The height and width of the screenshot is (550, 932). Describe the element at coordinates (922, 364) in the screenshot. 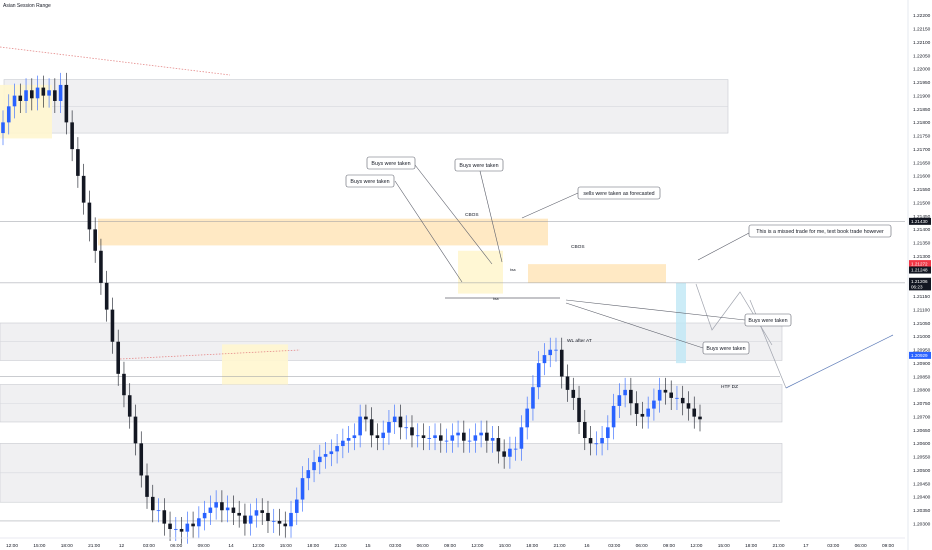

I see `y-tick-label: 1.20900` at that location.